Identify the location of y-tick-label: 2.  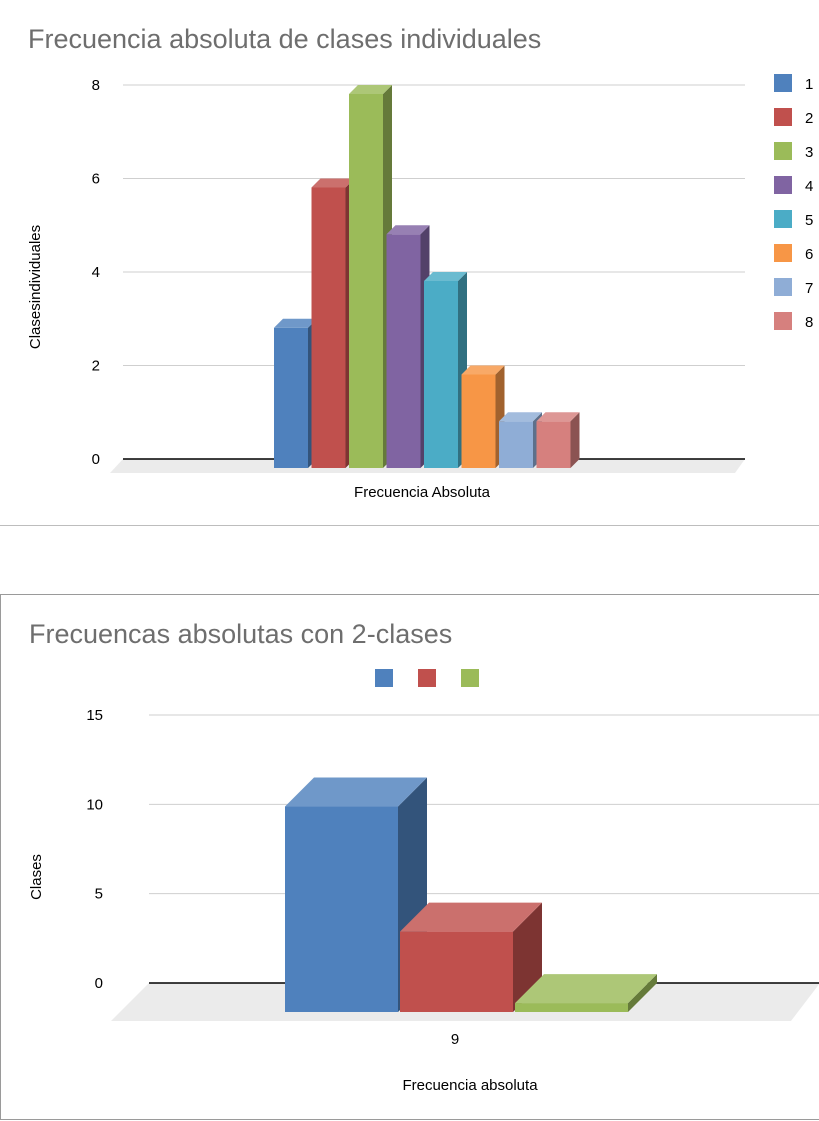
(96, 366).